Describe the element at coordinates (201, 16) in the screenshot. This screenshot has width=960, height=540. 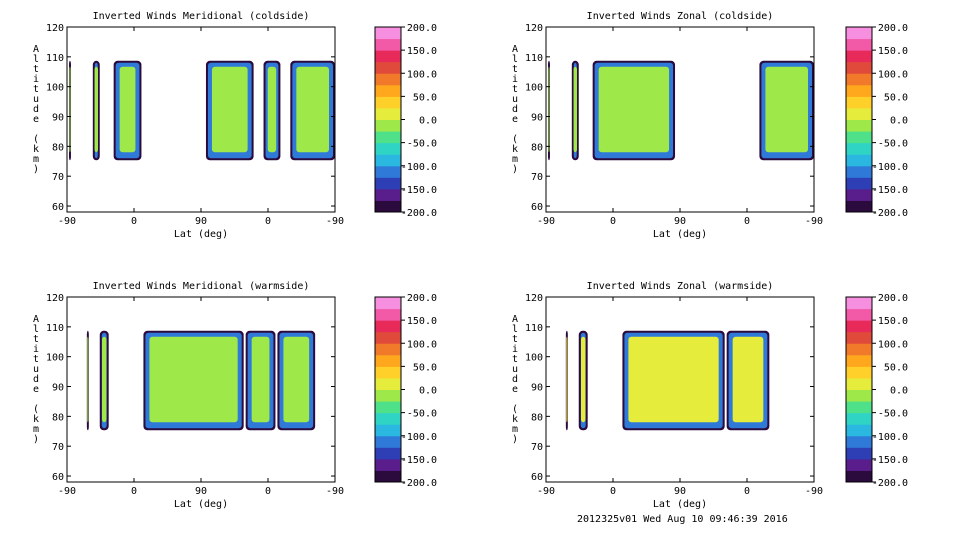
I see `chart-title: Inverted Winds Meridional (coldside)` at that location.